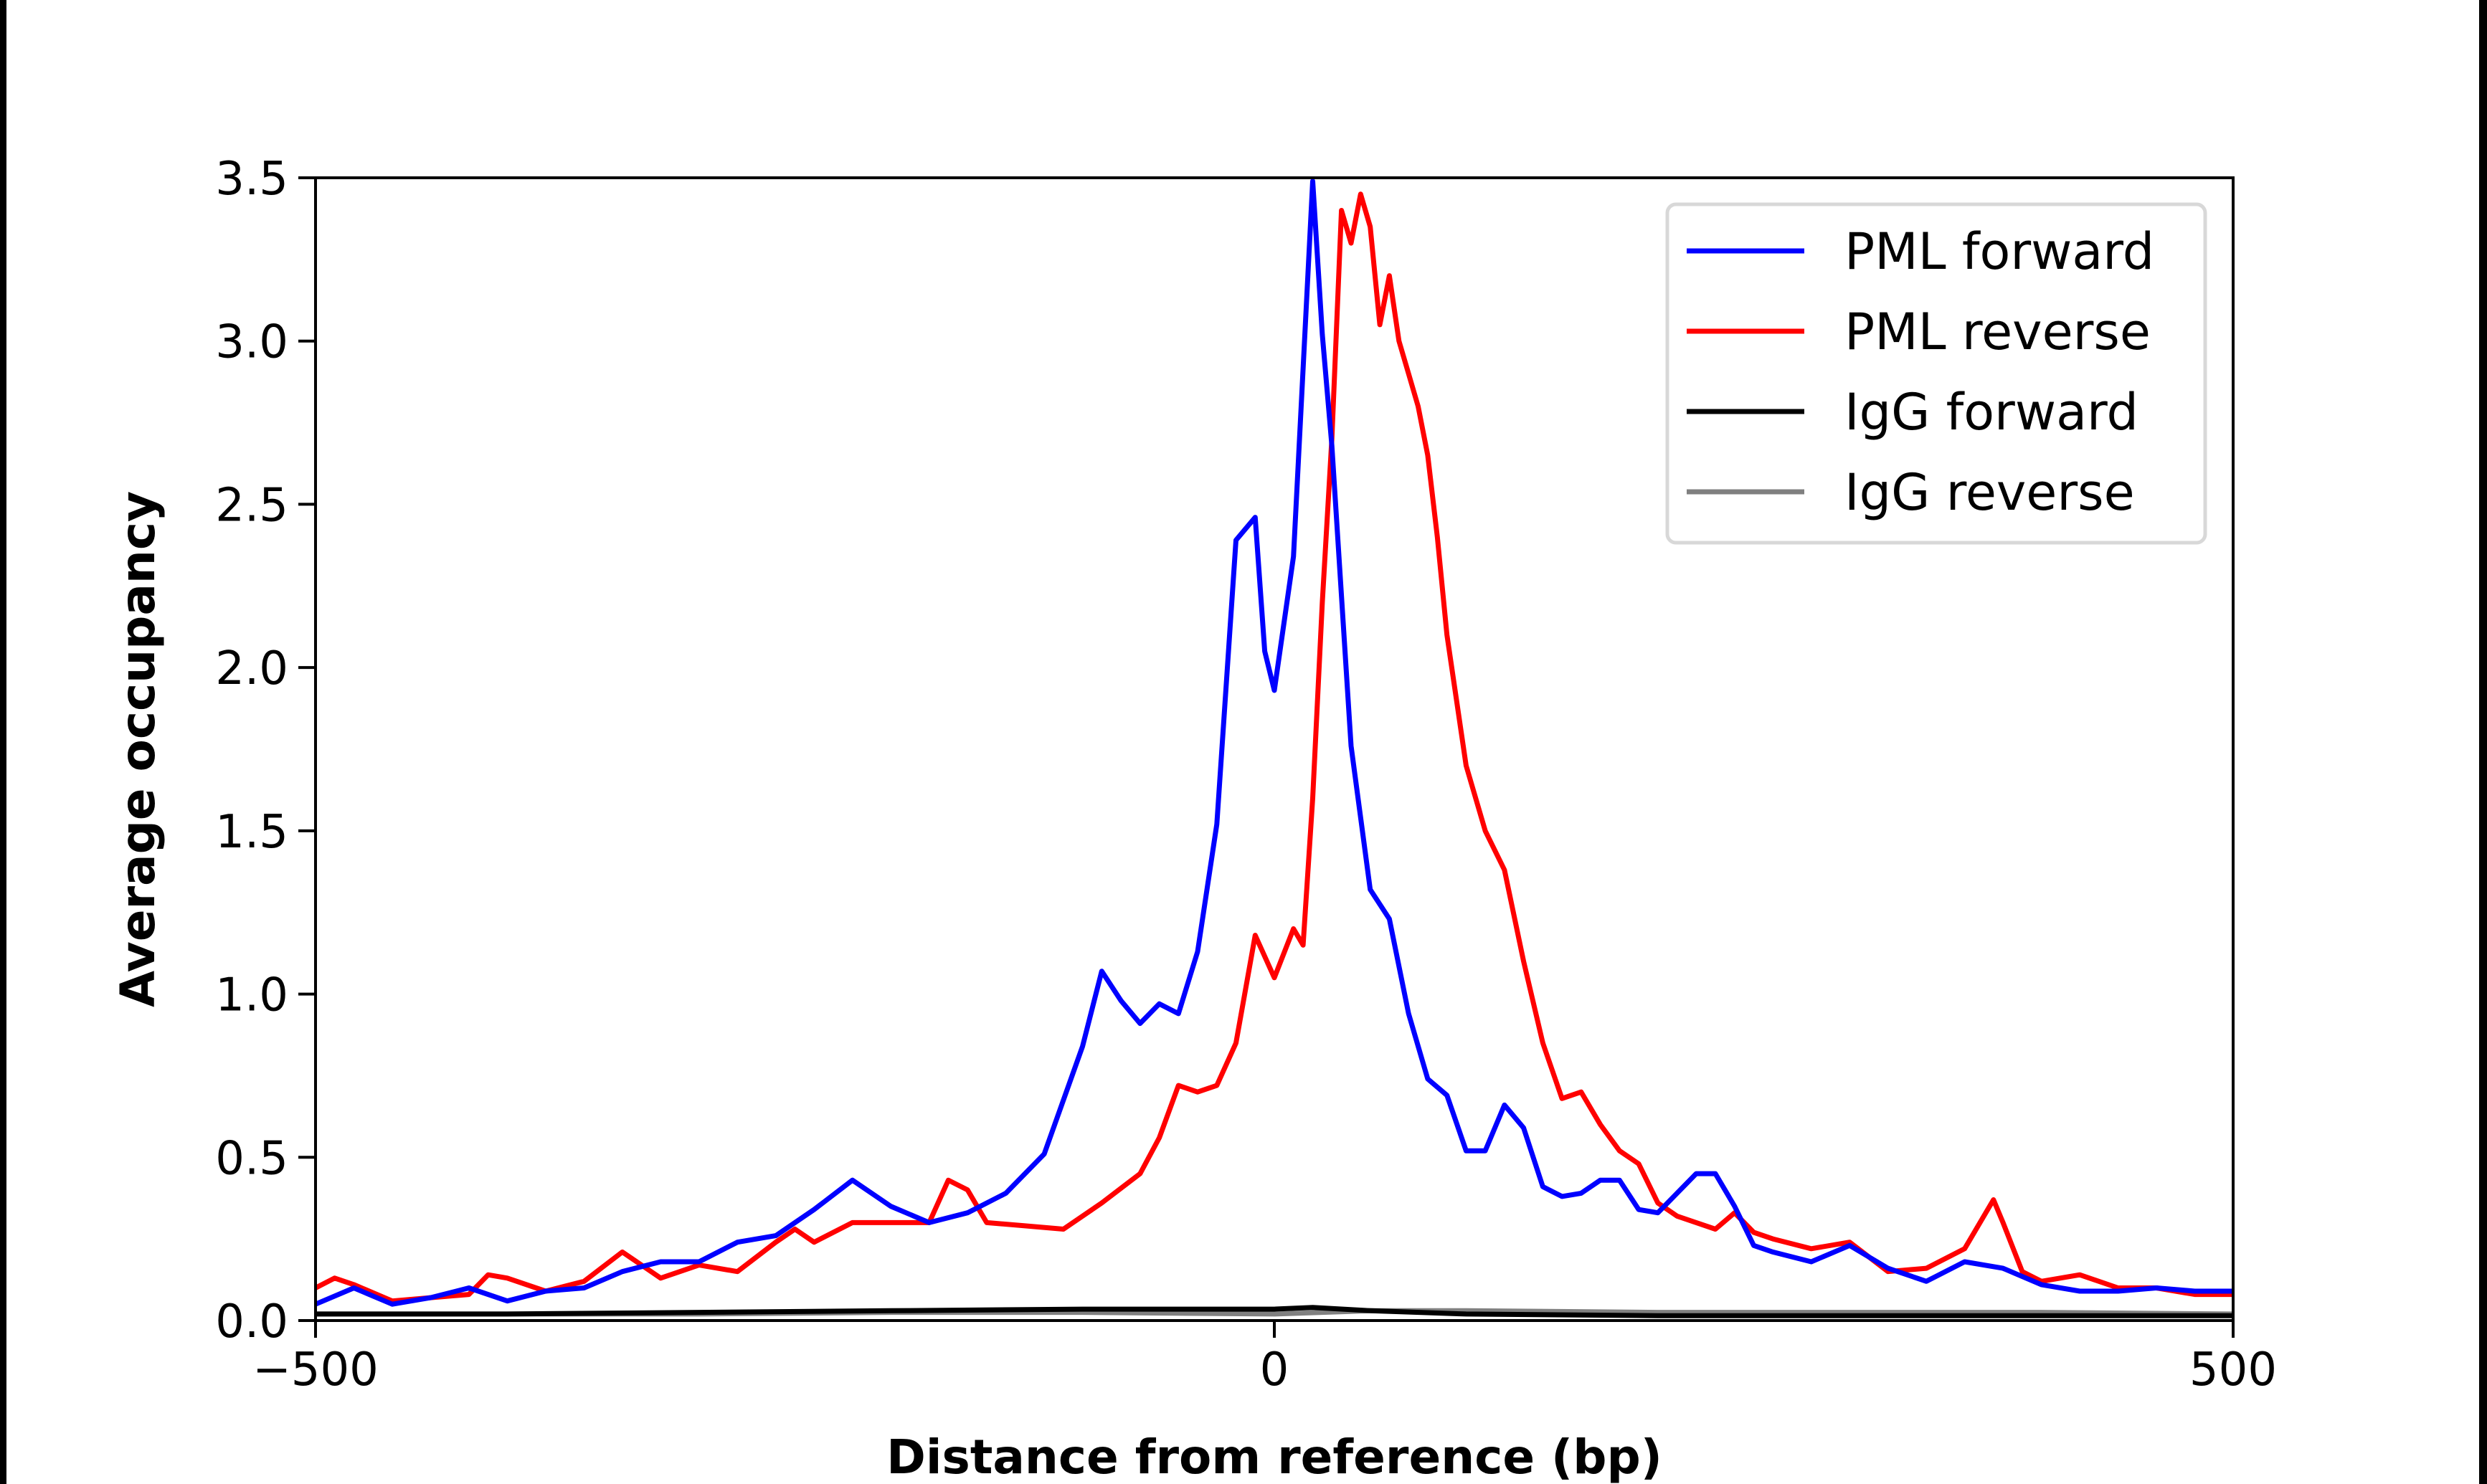 This screenshot has width=2487, height=1484. I want to click on left-edge-bar, so click(3, 742).